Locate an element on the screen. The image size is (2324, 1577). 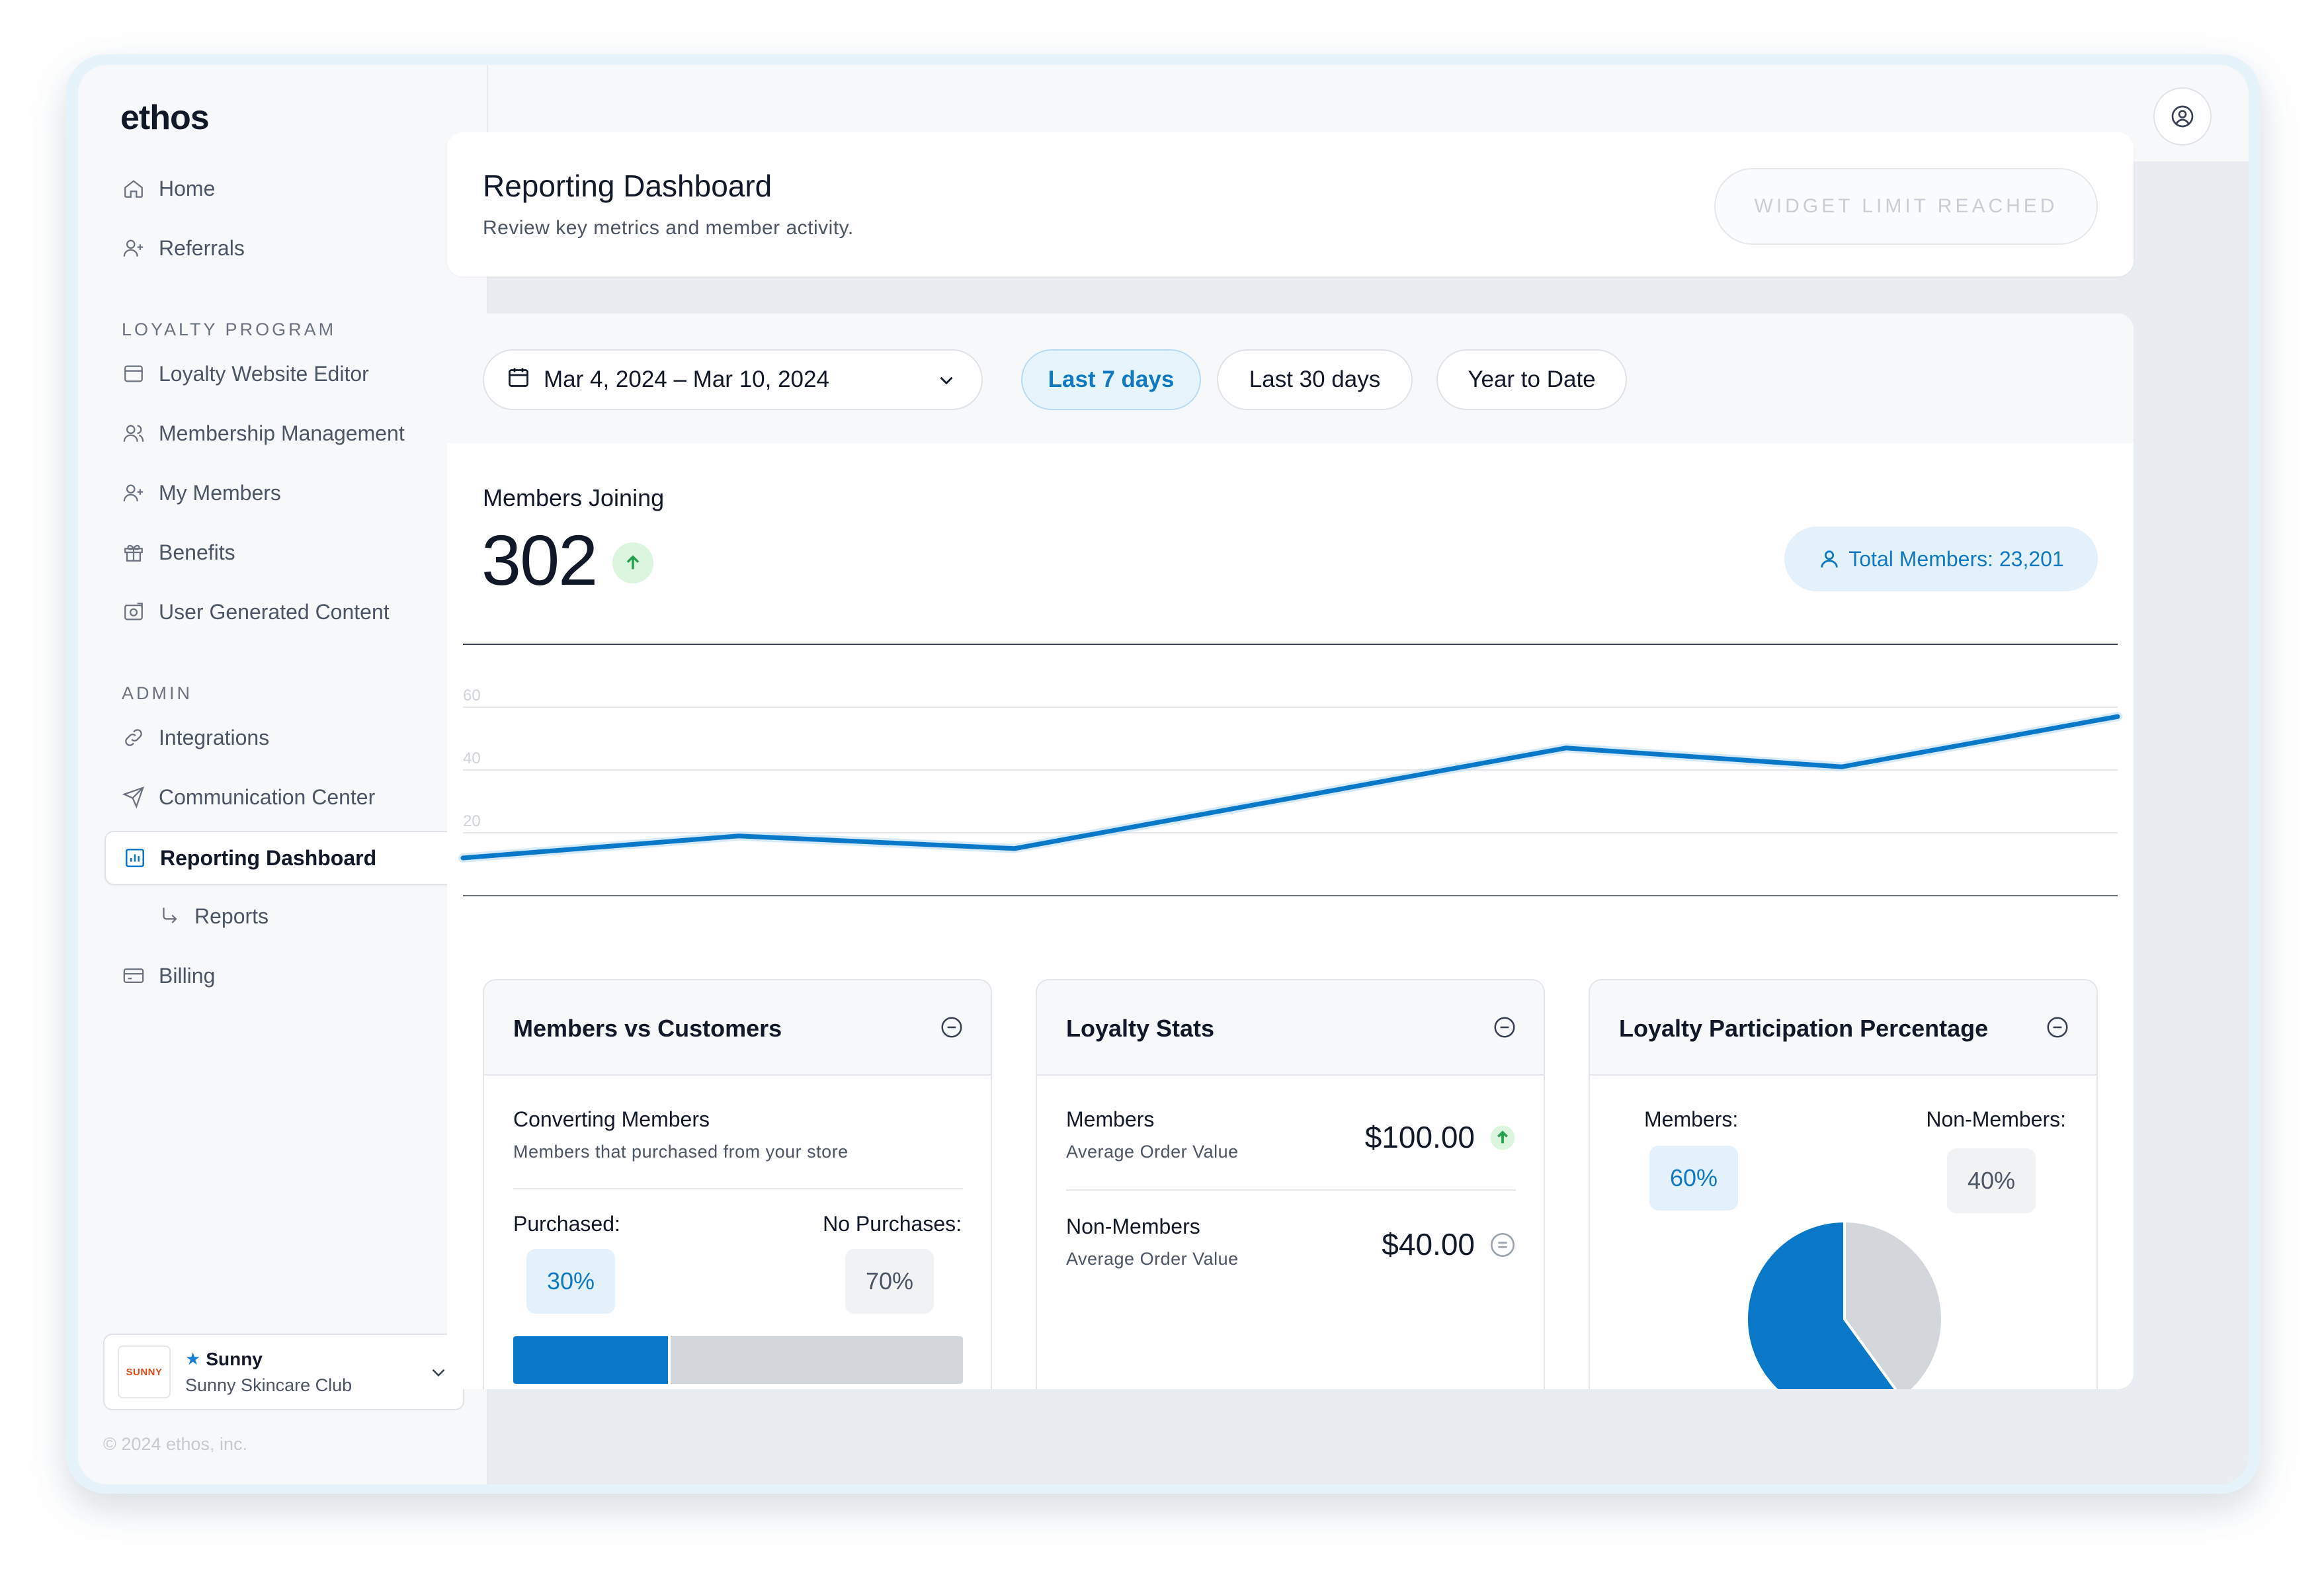
date-range-value: Mar 4, 2024 – Mar 10, 2024 is located at coordinates (686, 379).